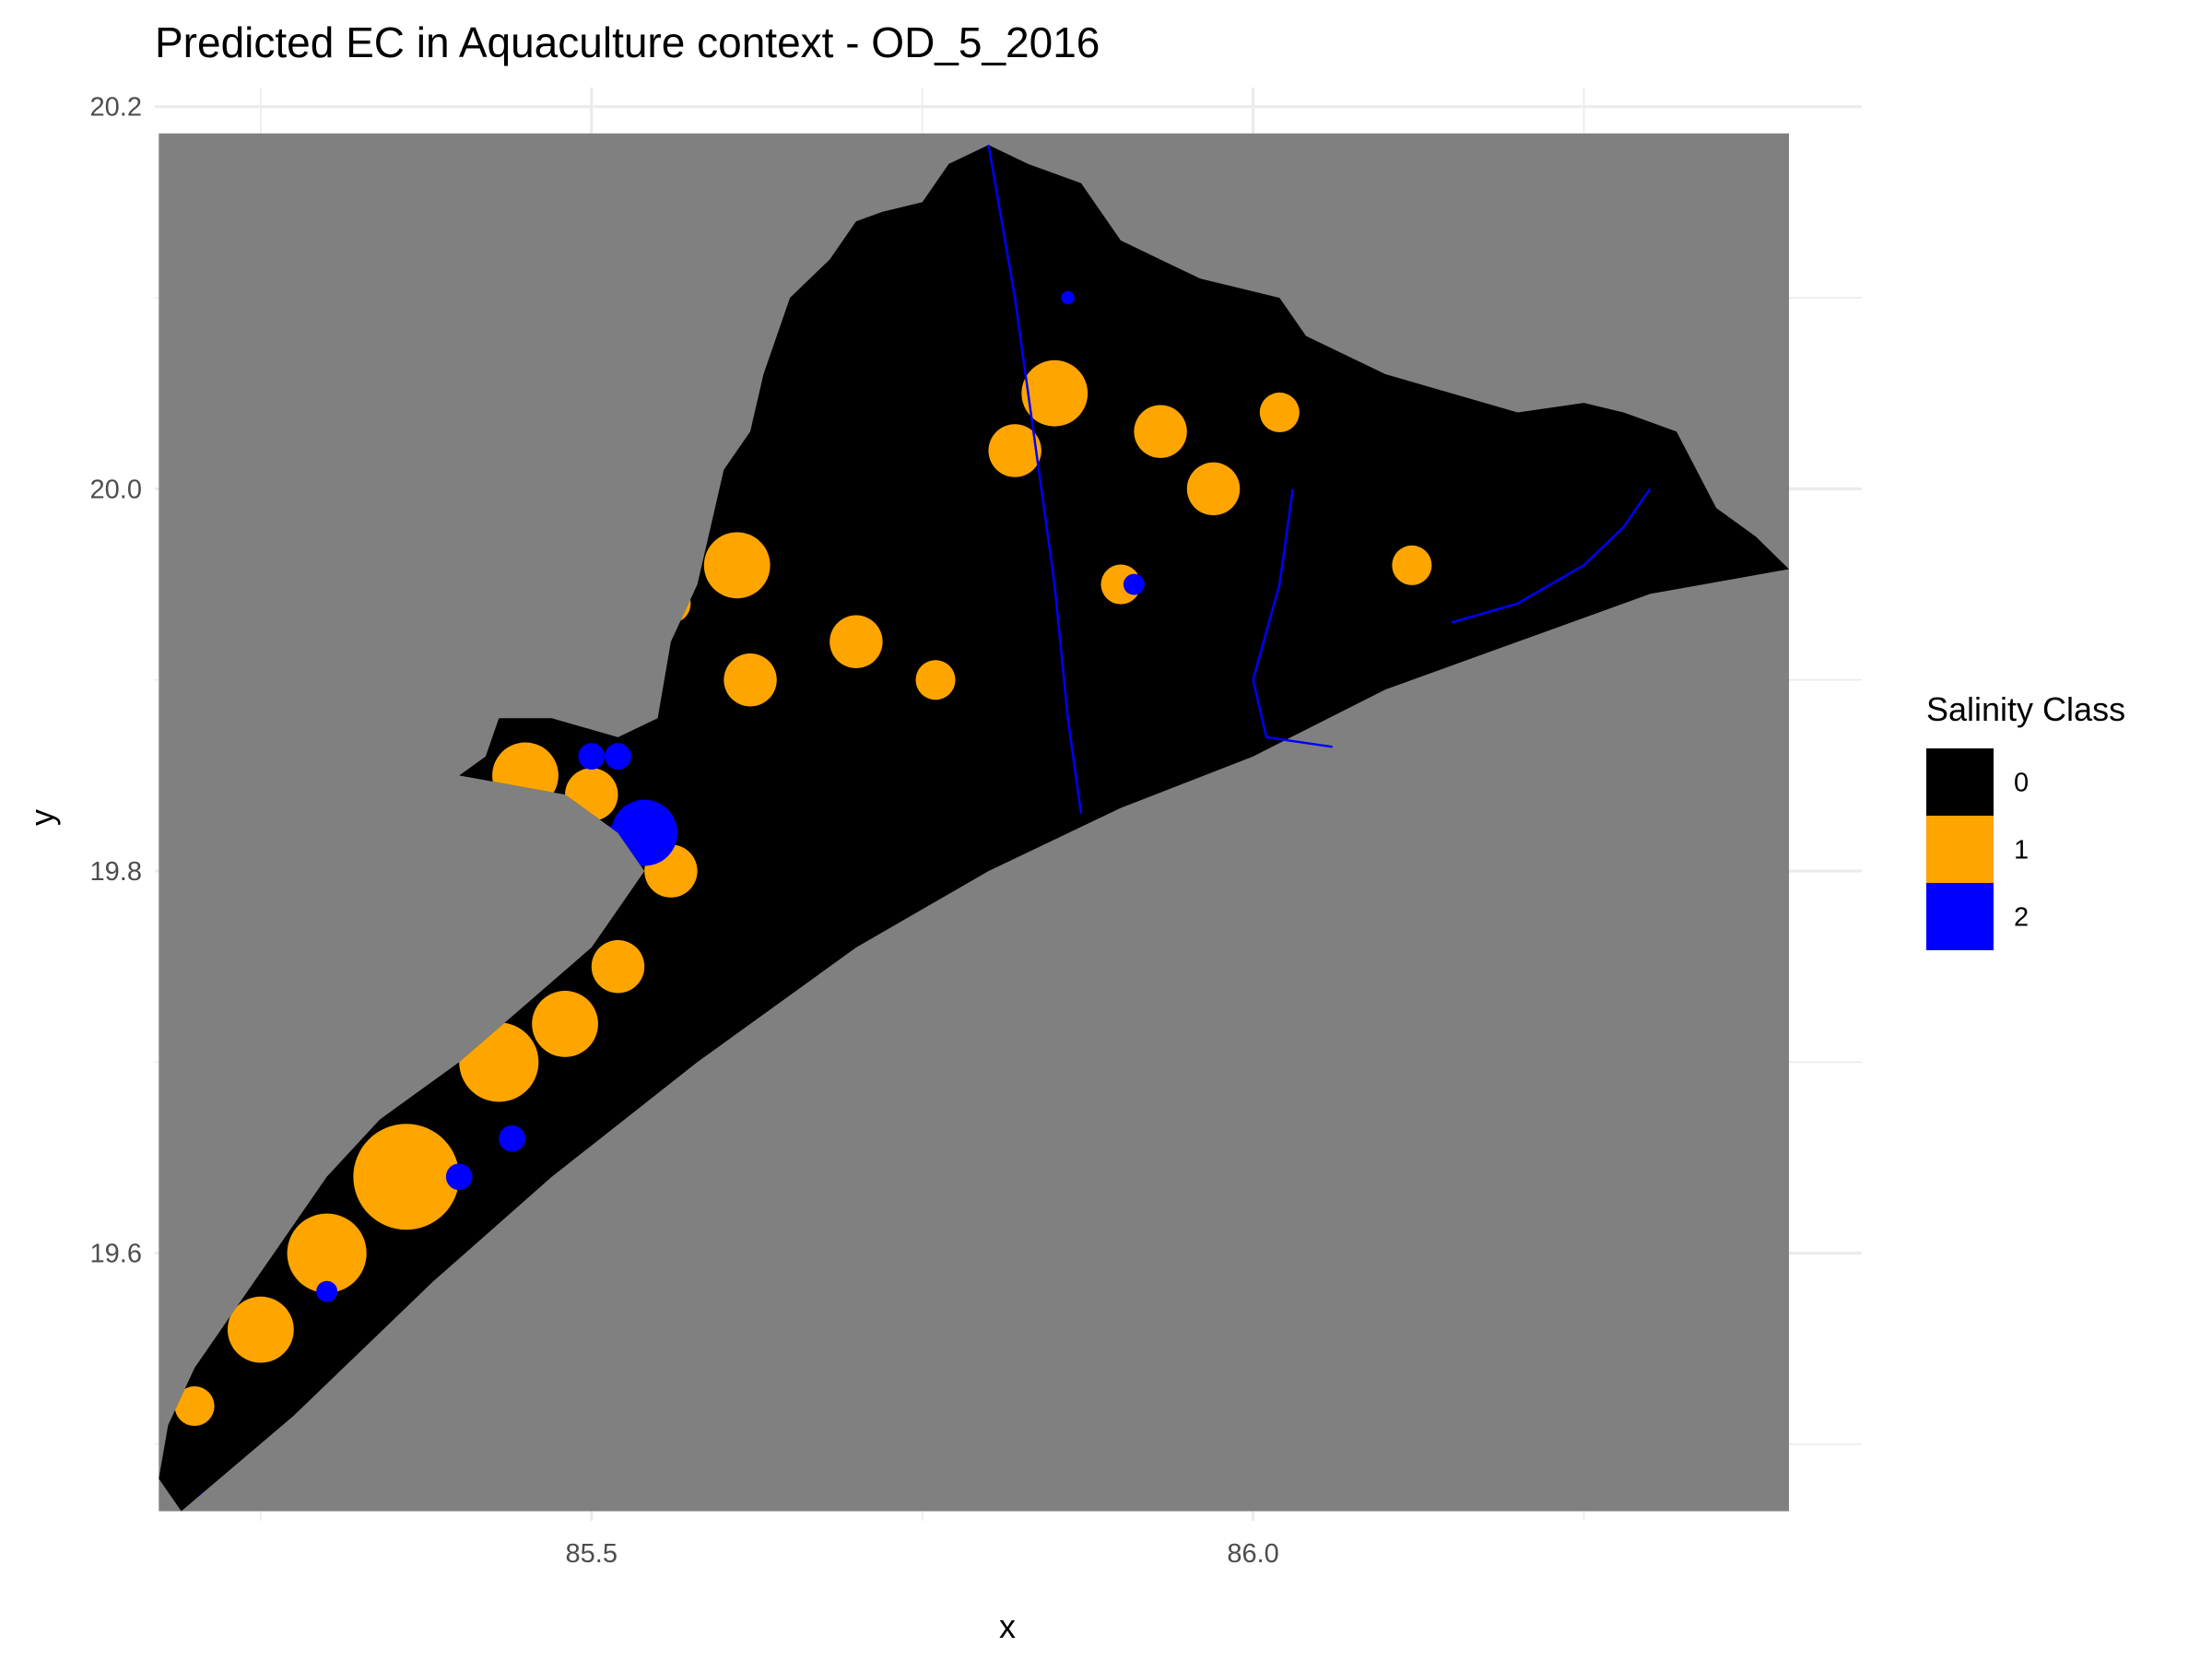  Describe the element at coordinates (2021, 918) in the screenshot. I see `legend-label: 2` at that location.